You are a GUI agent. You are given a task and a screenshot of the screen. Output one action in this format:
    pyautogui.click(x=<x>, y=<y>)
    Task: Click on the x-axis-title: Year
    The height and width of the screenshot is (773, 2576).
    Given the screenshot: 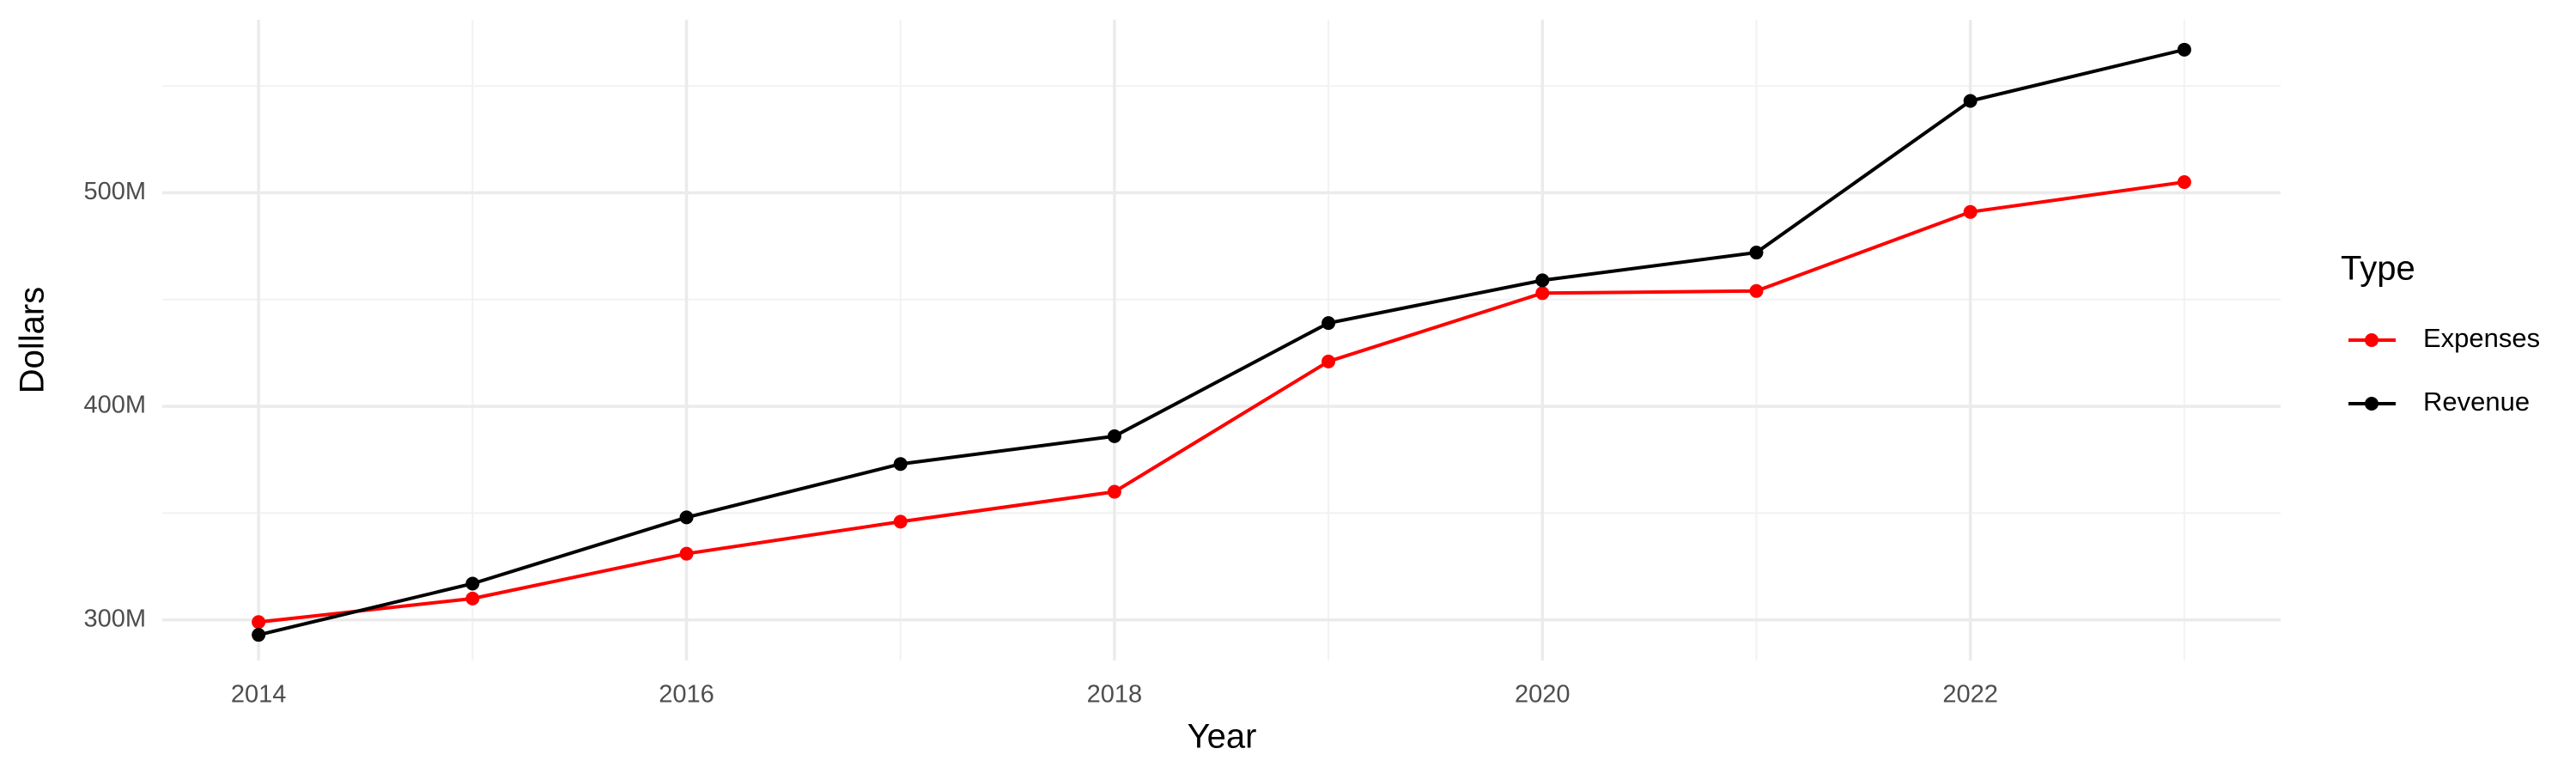 What is the action you would take?
    pyautogui.click(x=1222, y=737)
    